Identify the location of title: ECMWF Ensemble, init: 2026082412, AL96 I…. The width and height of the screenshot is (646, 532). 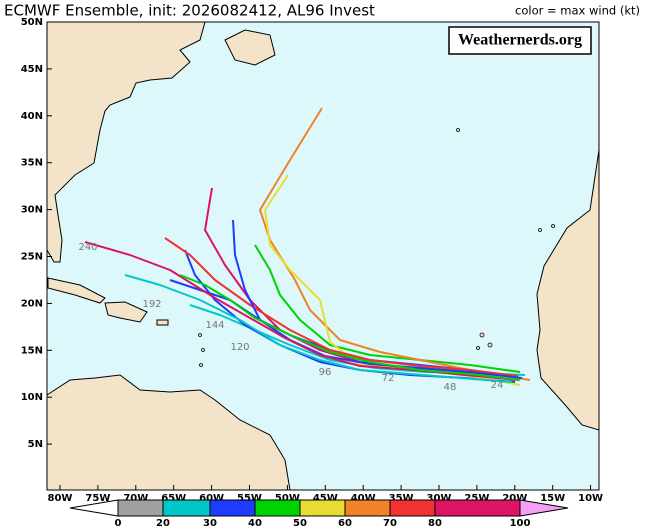
(189, 11).